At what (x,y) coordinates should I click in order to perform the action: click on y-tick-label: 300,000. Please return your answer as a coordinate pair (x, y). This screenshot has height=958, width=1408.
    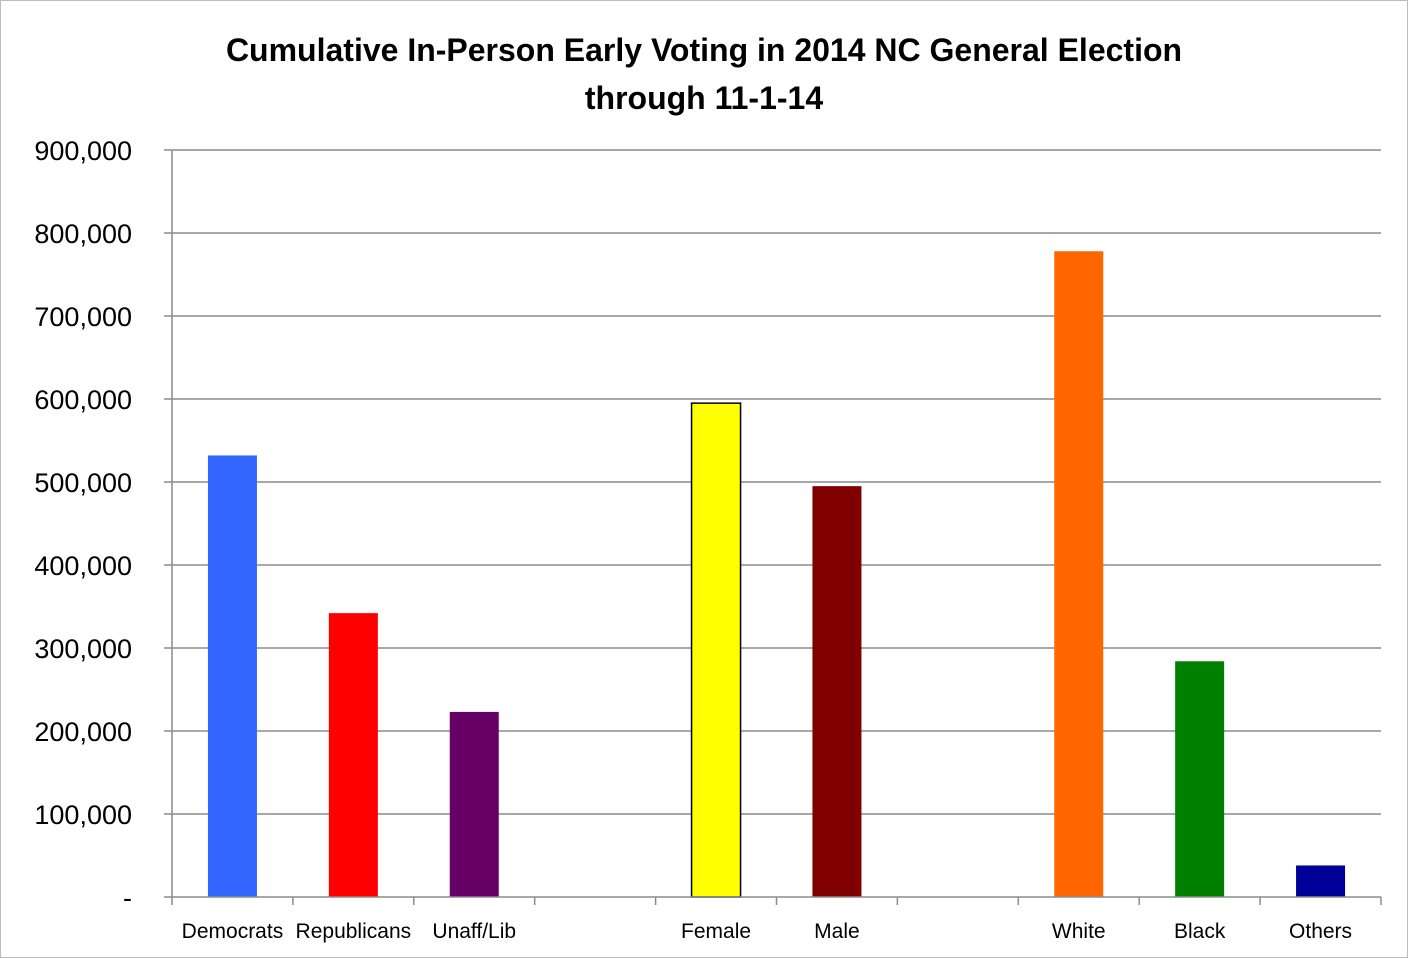
    Looking at the image, I should click on (83, 649).